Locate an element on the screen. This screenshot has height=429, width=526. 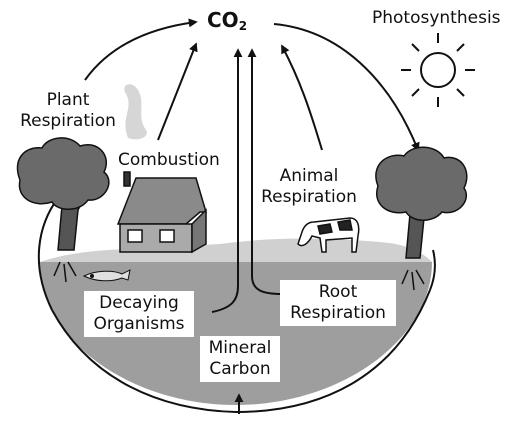
grass-hill is located at coordinates (236, 250).